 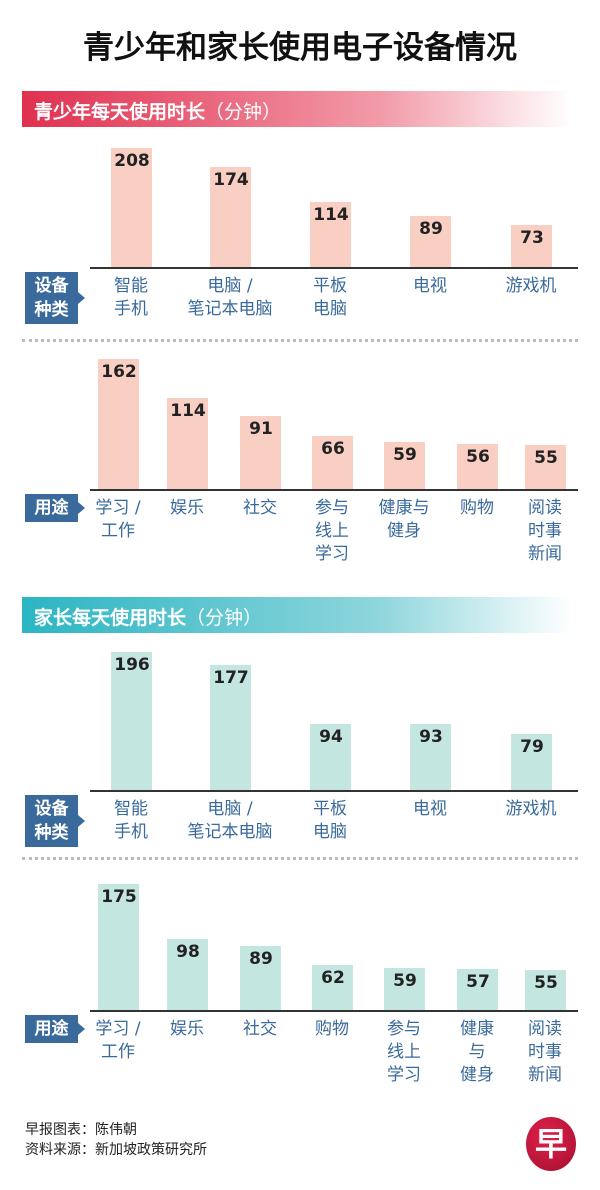 What do you see at coordinates (55, 821) in the screenshot?
I see `device-tag: 设备 种类` at bounding box center [55, 821].